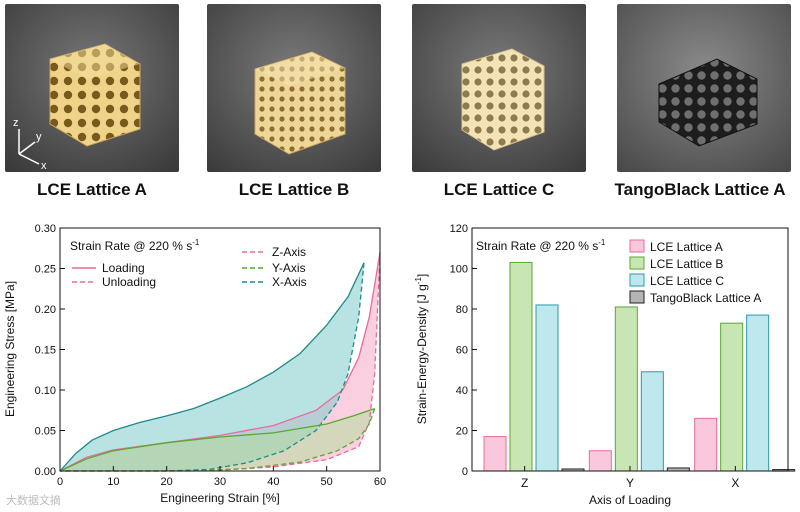 The height and width of the screenshot is (512, 800). Describe the element at coordinates (220, 482) in the screenshot. I see `line-x-tick-label: 30` at that location.